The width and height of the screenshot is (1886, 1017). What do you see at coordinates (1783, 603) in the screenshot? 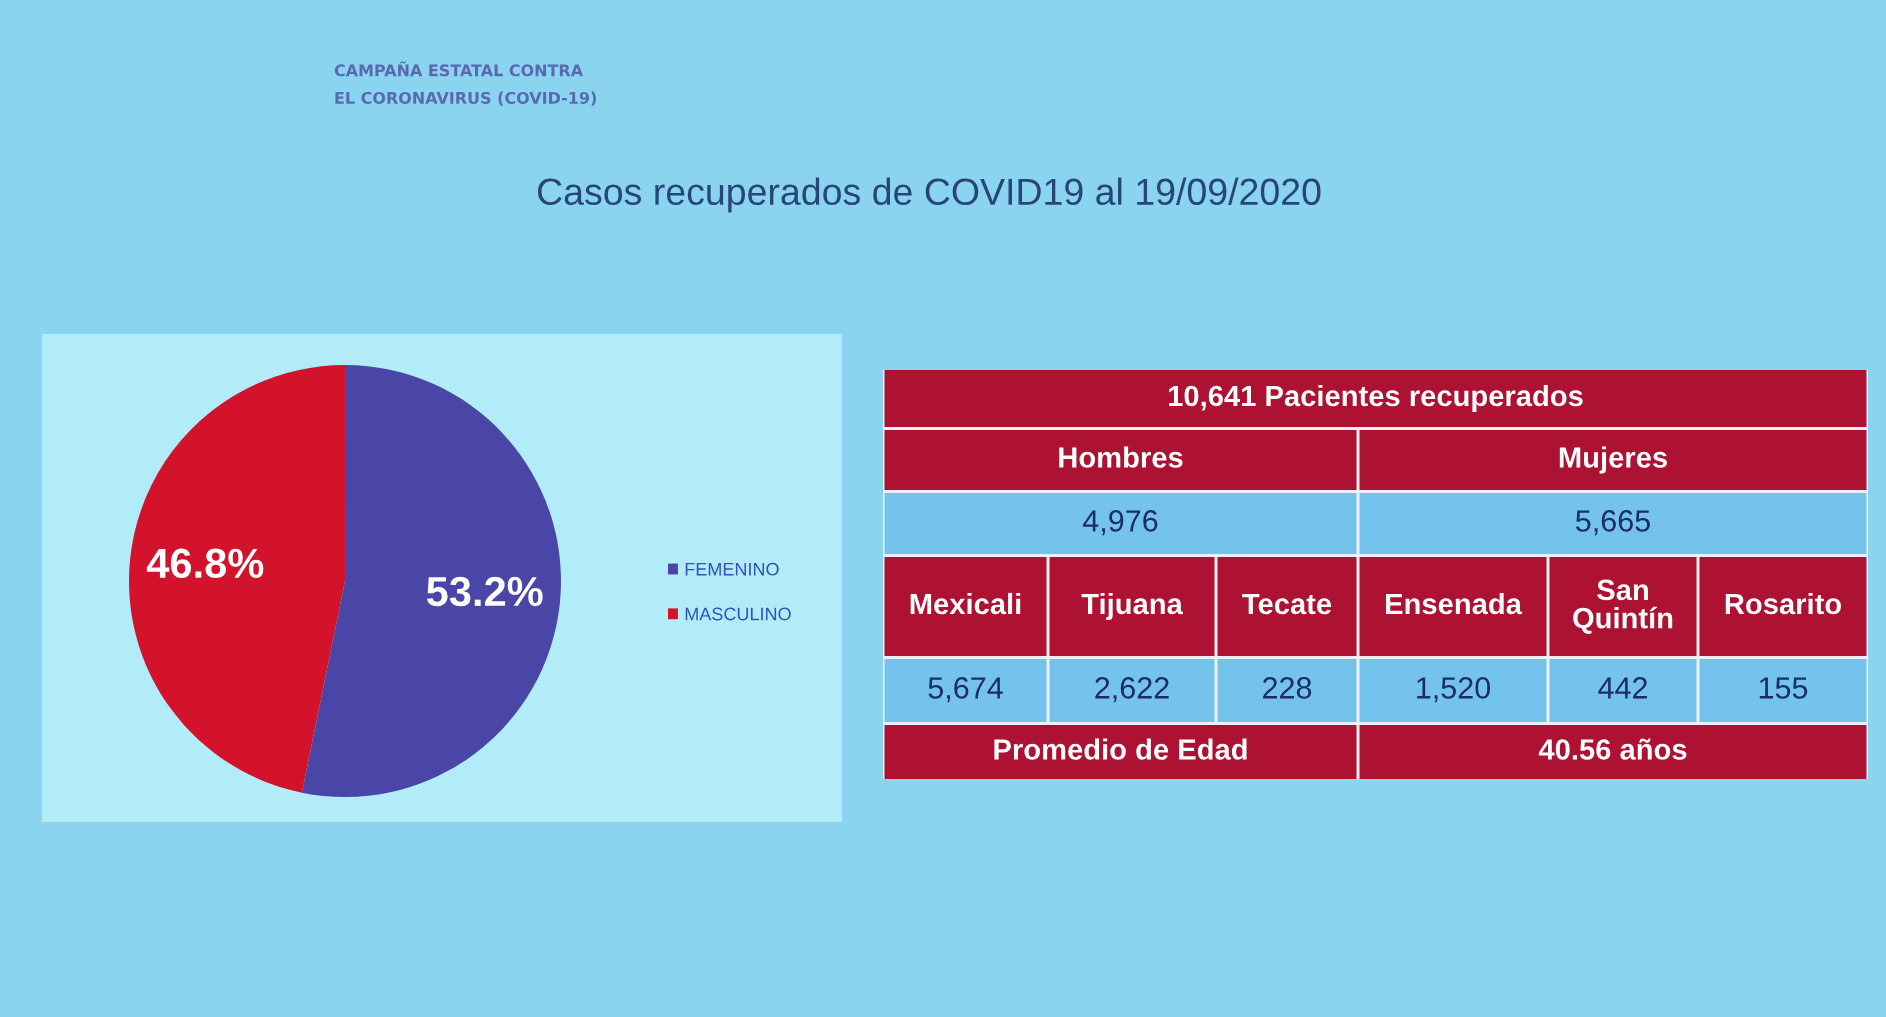
I see `category-label: Rosarito` at bounding box center [1783, 603].